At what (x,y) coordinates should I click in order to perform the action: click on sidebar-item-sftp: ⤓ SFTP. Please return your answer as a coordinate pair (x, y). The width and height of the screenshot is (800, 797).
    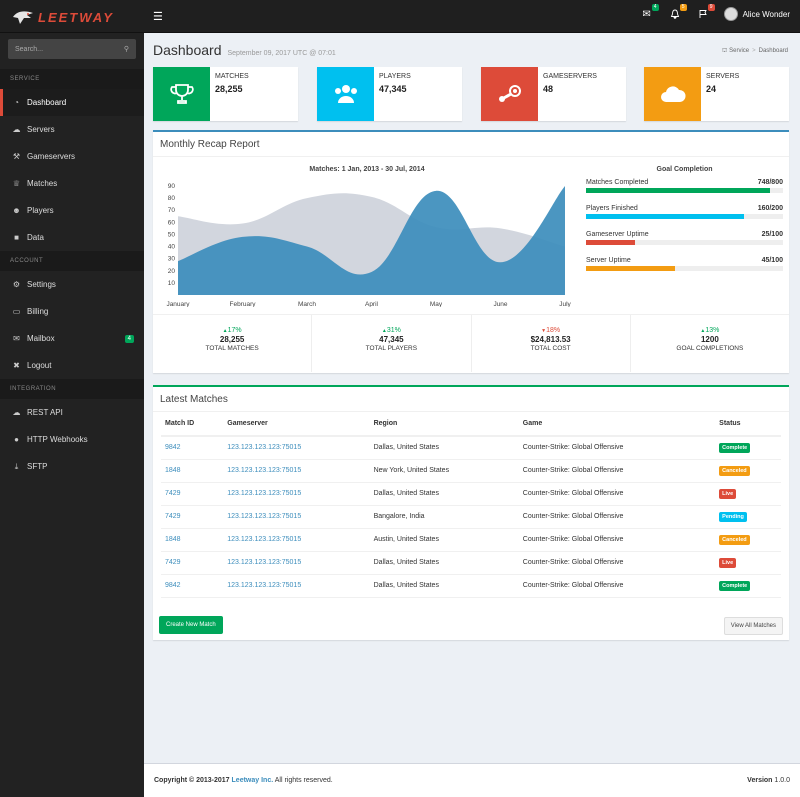
    Looking at the image, I should click on (72, 466).